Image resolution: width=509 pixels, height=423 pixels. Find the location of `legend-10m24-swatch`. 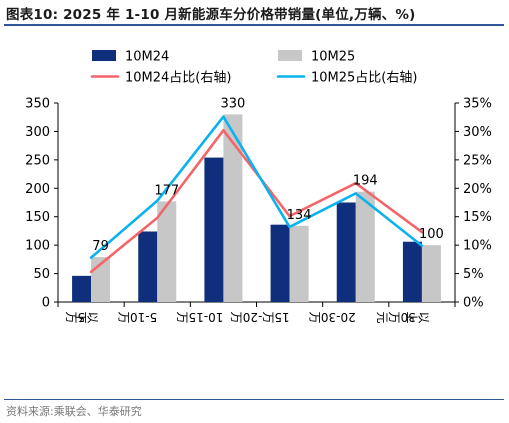

legend-10m24-swatch is located at coordinates (104, 55).